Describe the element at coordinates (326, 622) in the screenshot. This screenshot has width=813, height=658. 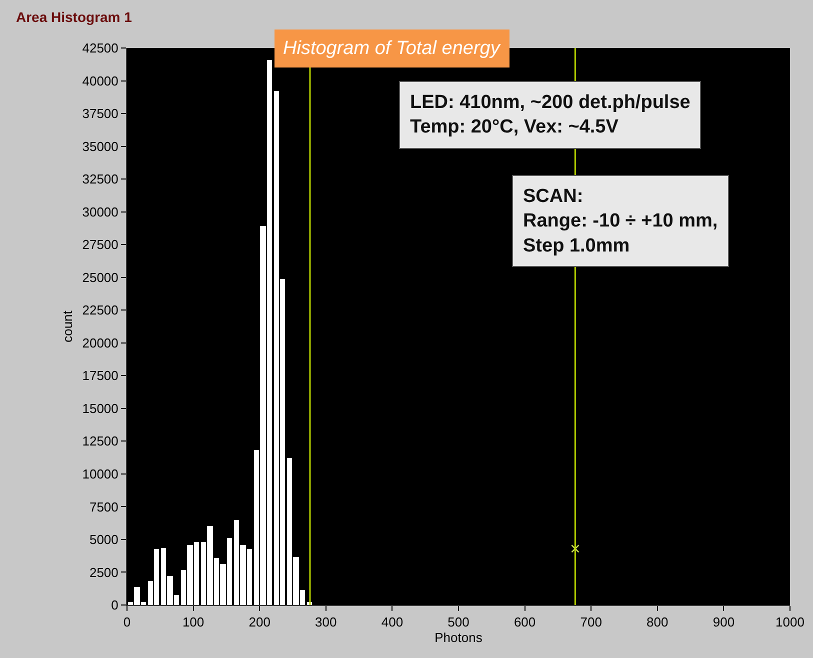
I see `x-tick-label: 300` at that location.